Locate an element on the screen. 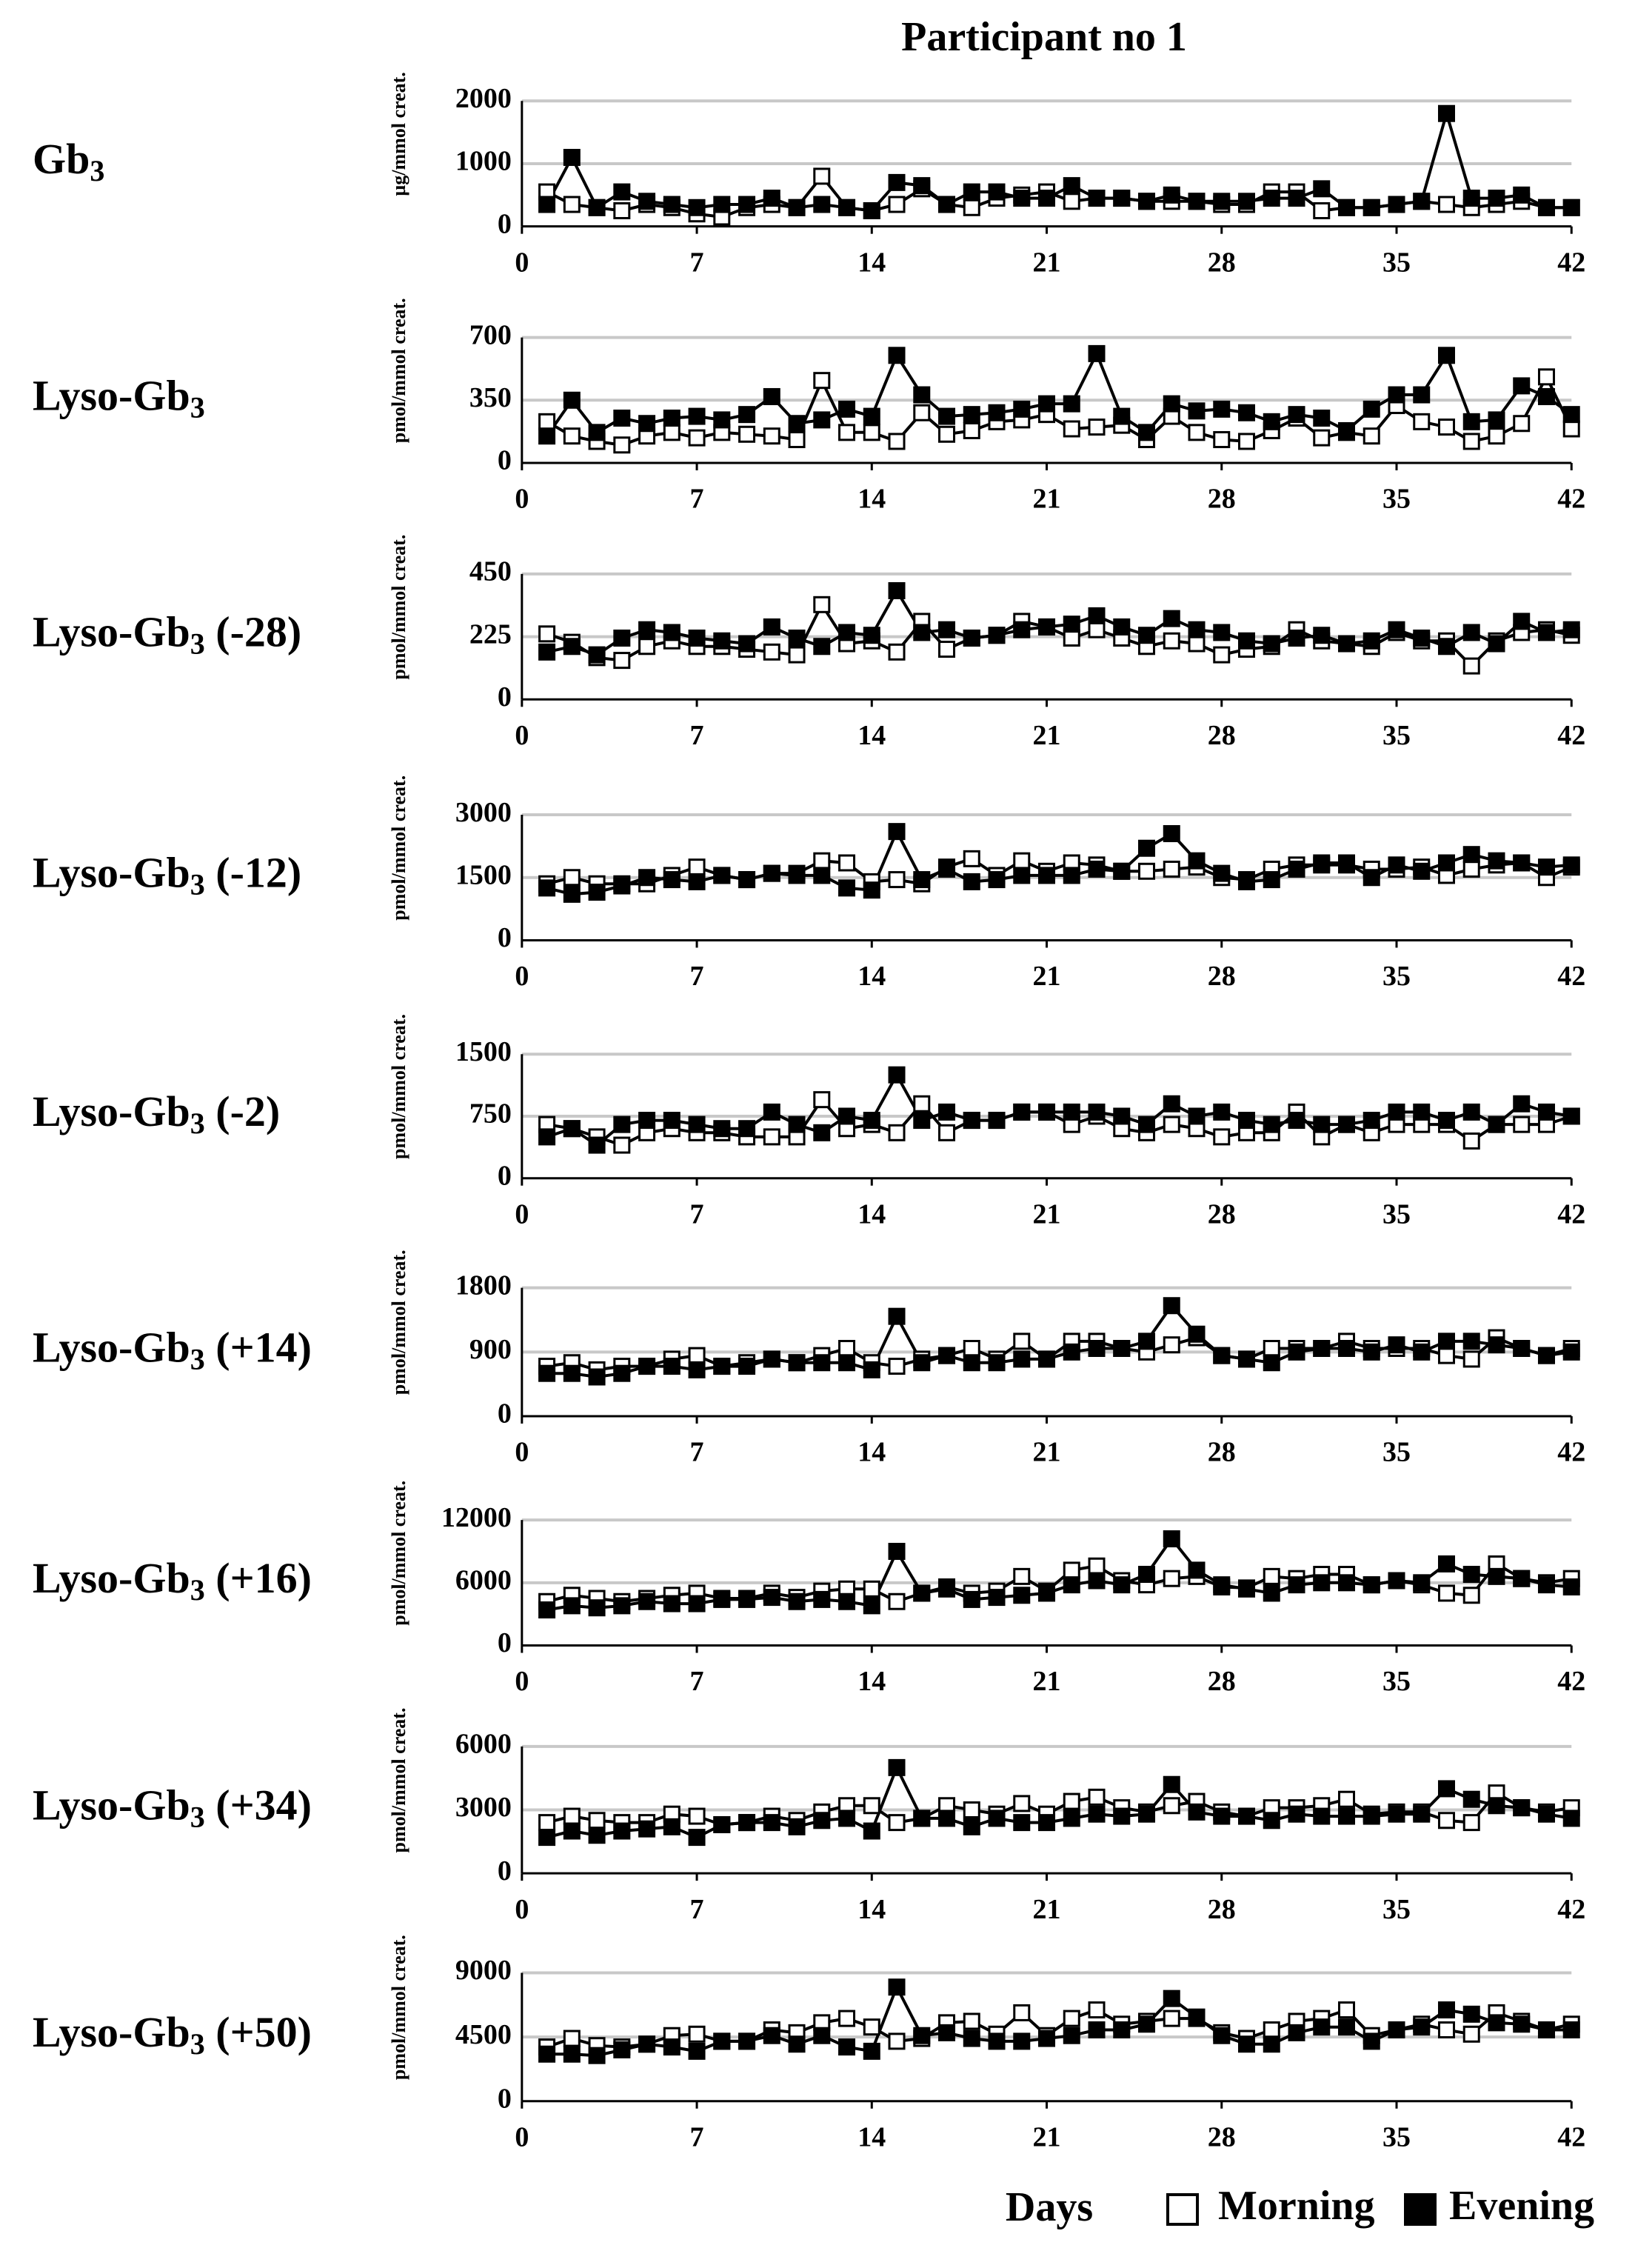 This screenshot has height=2268, width=1635. y-tick-label: 900 is located at coordinates (491, 1349).